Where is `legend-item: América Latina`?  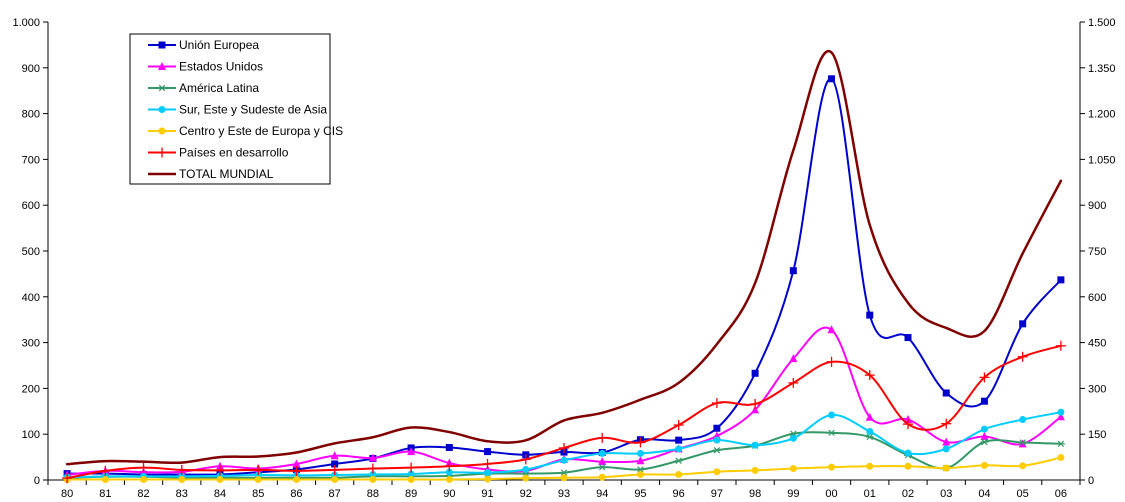
legend-item: América Latina is located at coordinates (203, 88).